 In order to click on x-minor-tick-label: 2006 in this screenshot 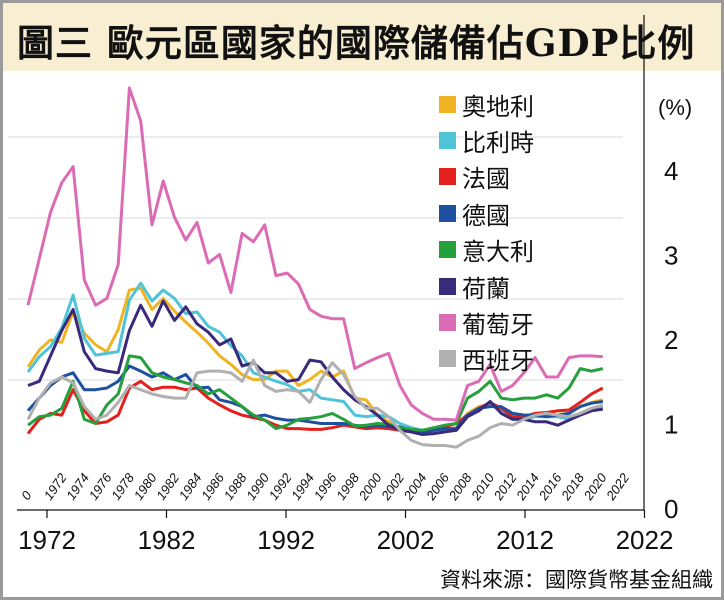, I will do `click(438, 487)`.